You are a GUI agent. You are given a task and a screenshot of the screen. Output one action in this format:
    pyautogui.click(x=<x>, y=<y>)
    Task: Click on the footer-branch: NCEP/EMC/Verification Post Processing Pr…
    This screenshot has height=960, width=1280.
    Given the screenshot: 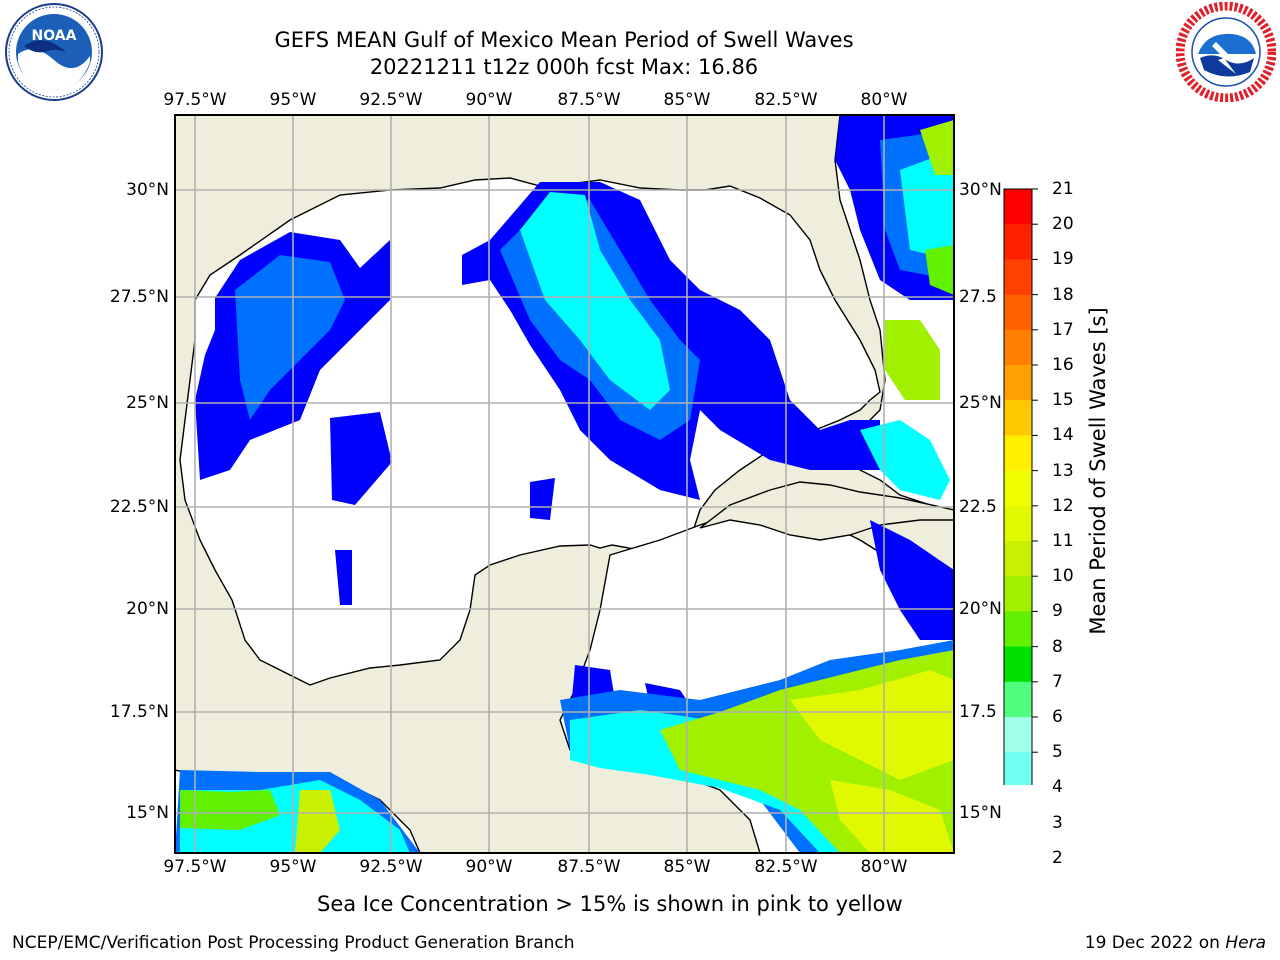 What is the action you would take?
    pyautogui.click(x=293, y=943)
    